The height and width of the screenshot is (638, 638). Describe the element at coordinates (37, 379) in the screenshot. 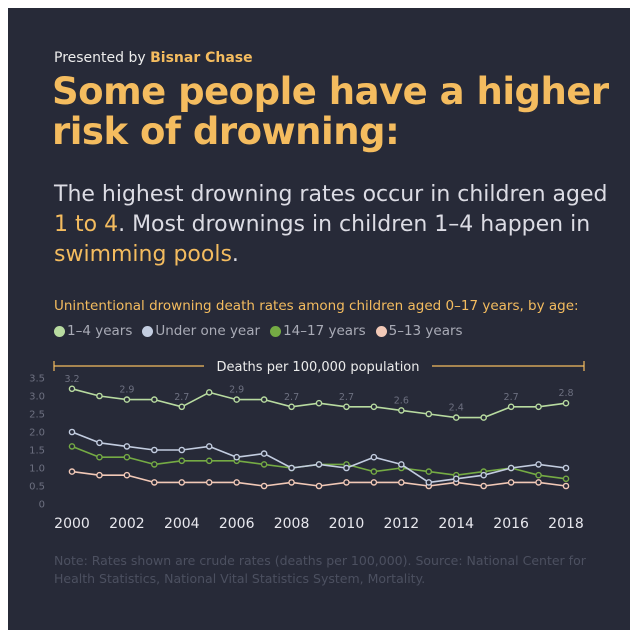

I see `y-tick-label: 3.5` at that location.